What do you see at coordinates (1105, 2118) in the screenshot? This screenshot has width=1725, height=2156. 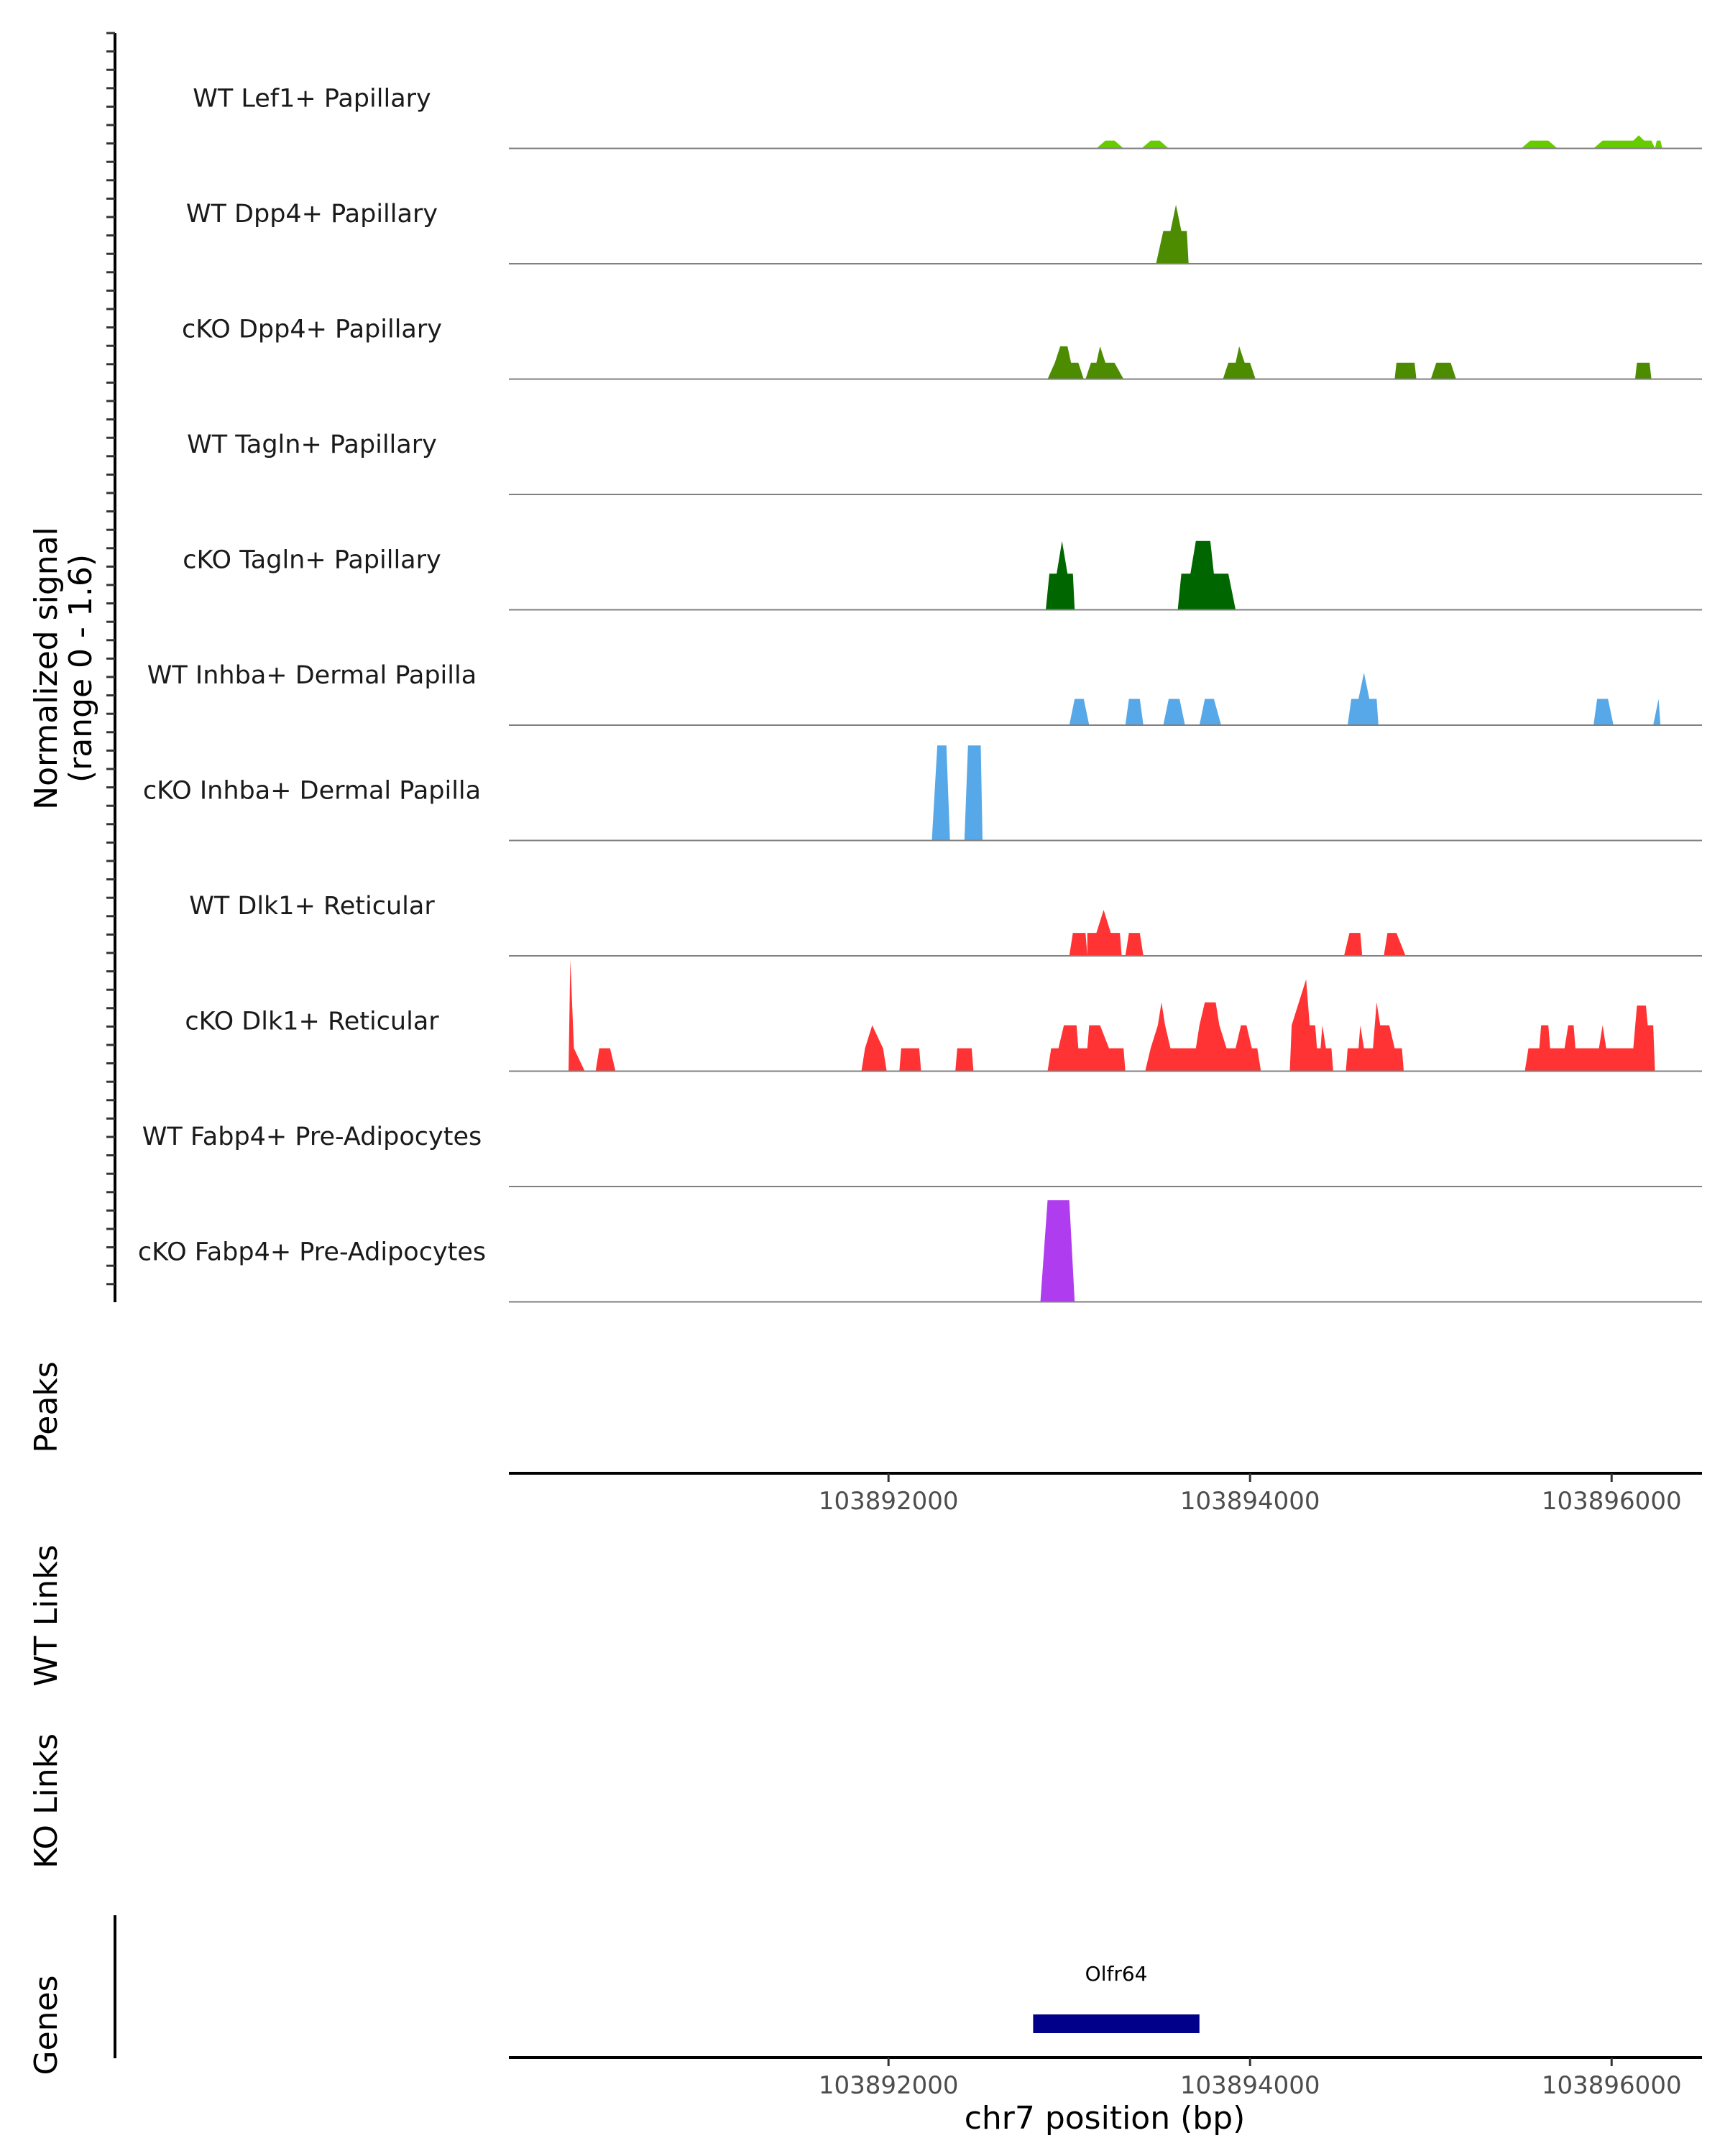 I see `x-axis-title: chr7 position (bp)` at bounding box center [1105, 2118].